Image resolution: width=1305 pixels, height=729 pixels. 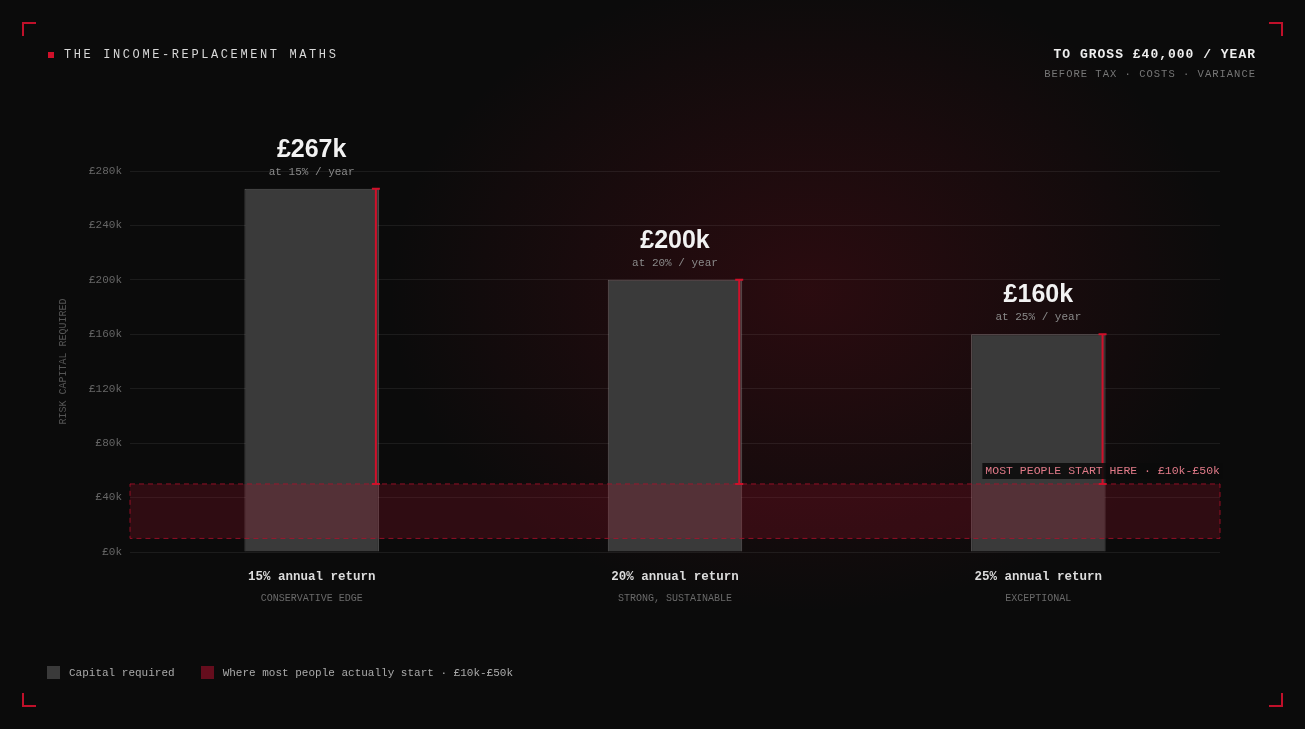 What do you see at coordinates (1038, 293) in the screenshot?
I see `data-label: £160k` at bounding box center [1038, 293].